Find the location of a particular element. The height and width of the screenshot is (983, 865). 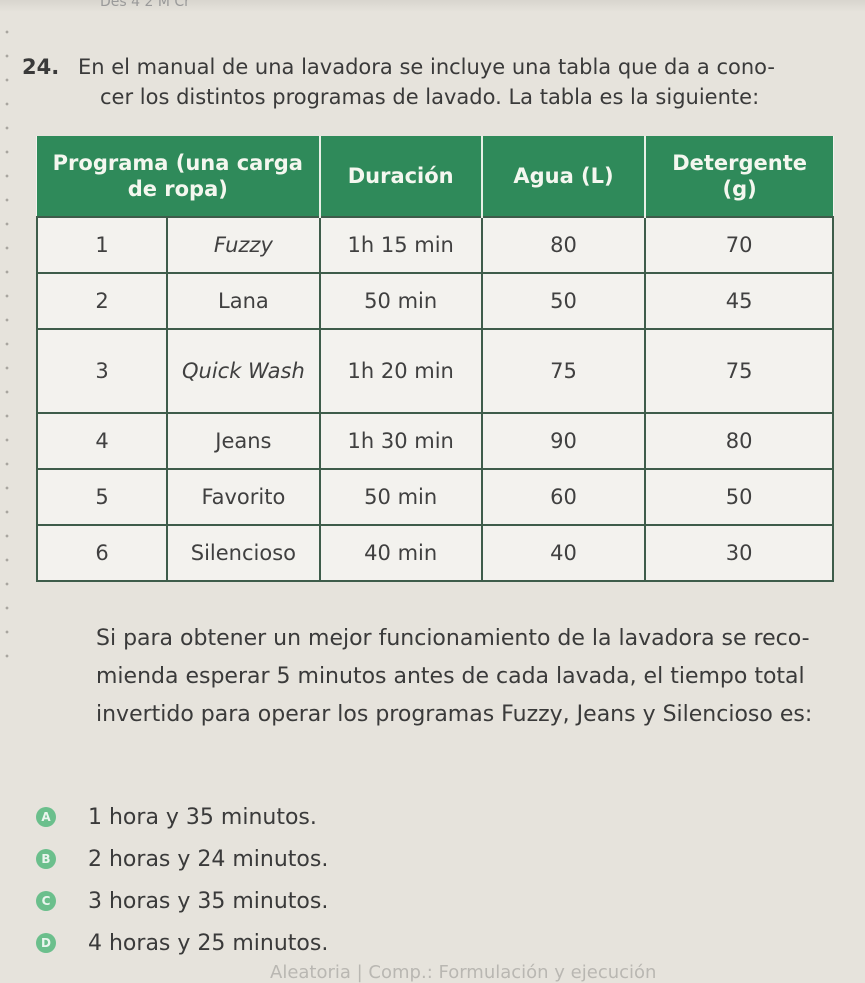

option-text: 4 horas y 25 minutos. is located at coordinates (208, 943).